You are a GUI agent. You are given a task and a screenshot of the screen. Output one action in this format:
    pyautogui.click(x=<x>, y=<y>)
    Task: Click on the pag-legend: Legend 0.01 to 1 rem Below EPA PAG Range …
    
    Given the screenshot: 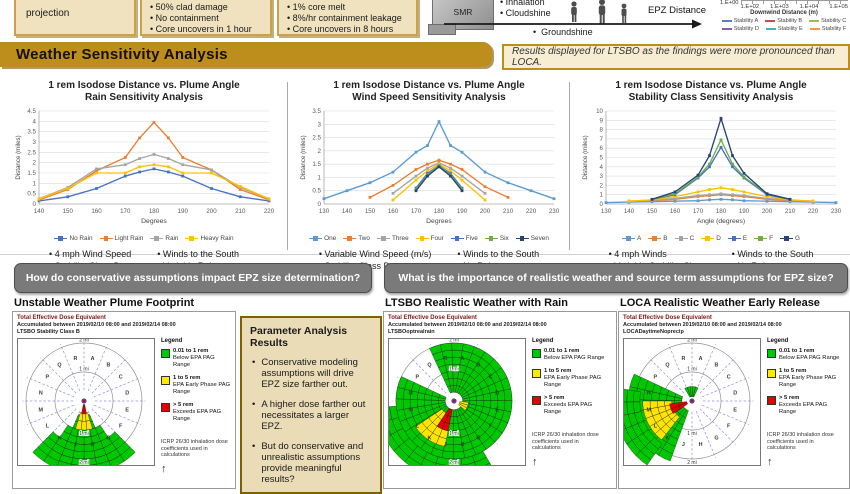 What is the action you would take?
    pyautogui.click(x=196, y=406)
    